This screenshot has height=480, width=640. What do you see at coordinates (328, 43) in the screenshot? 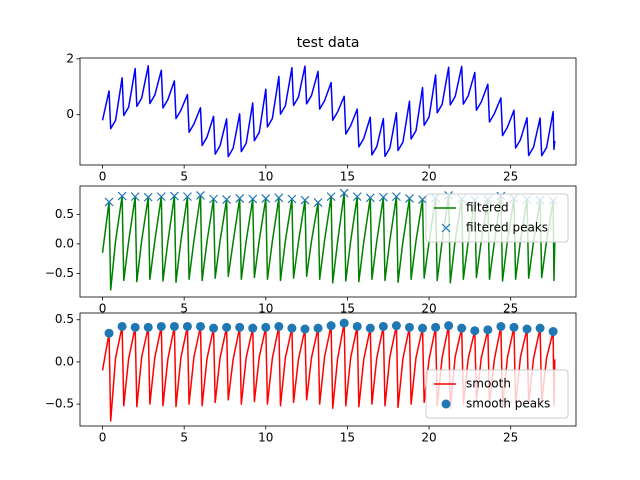
I see `chart-title: test data` at bounding box center [328, 43].